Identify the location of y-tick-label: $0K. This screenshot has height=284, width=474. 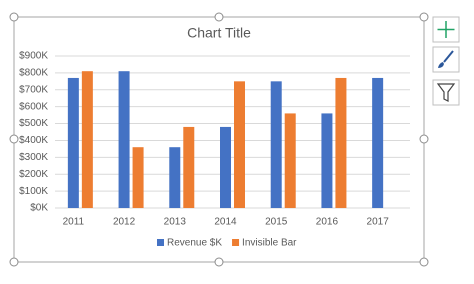
(39, 208).